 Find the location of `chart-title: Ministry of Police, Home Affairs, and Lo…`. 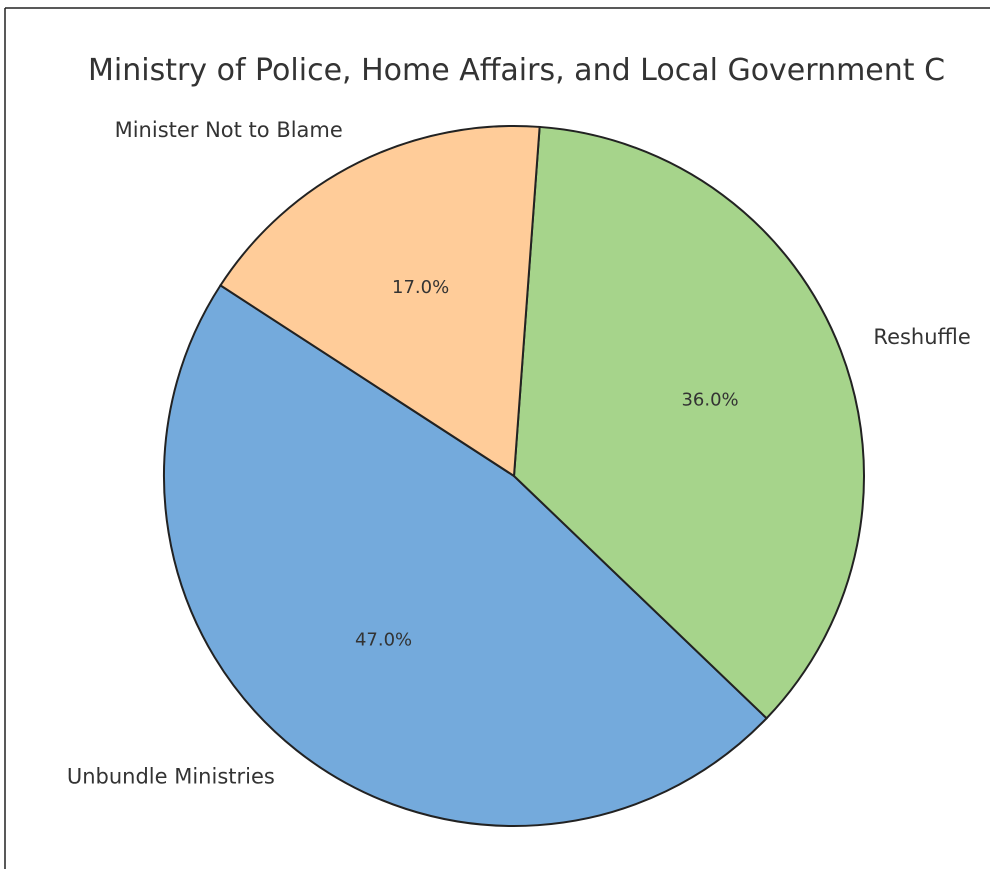

chart-title: Ministry of Police, Home Affairs, and Lo… is located at coordinates (516, 70).